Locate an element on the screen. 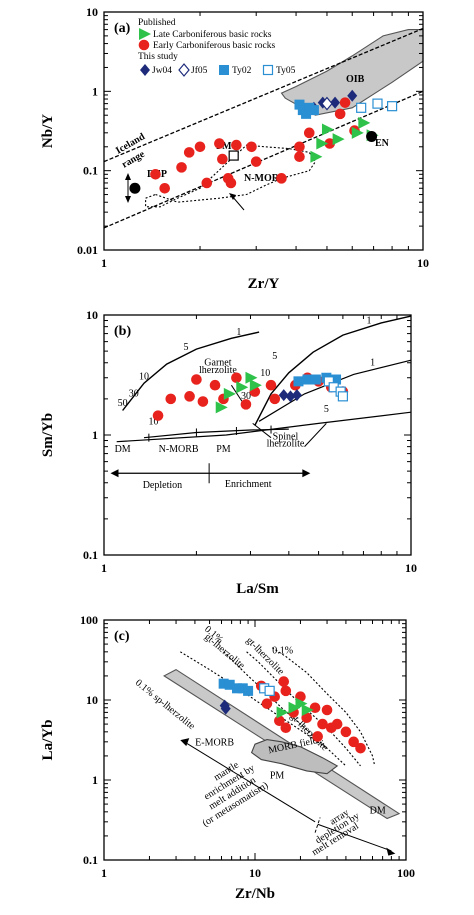 This screenshot has height=915, width=474. panel-label: (b) is located at coordinates (122, 331).